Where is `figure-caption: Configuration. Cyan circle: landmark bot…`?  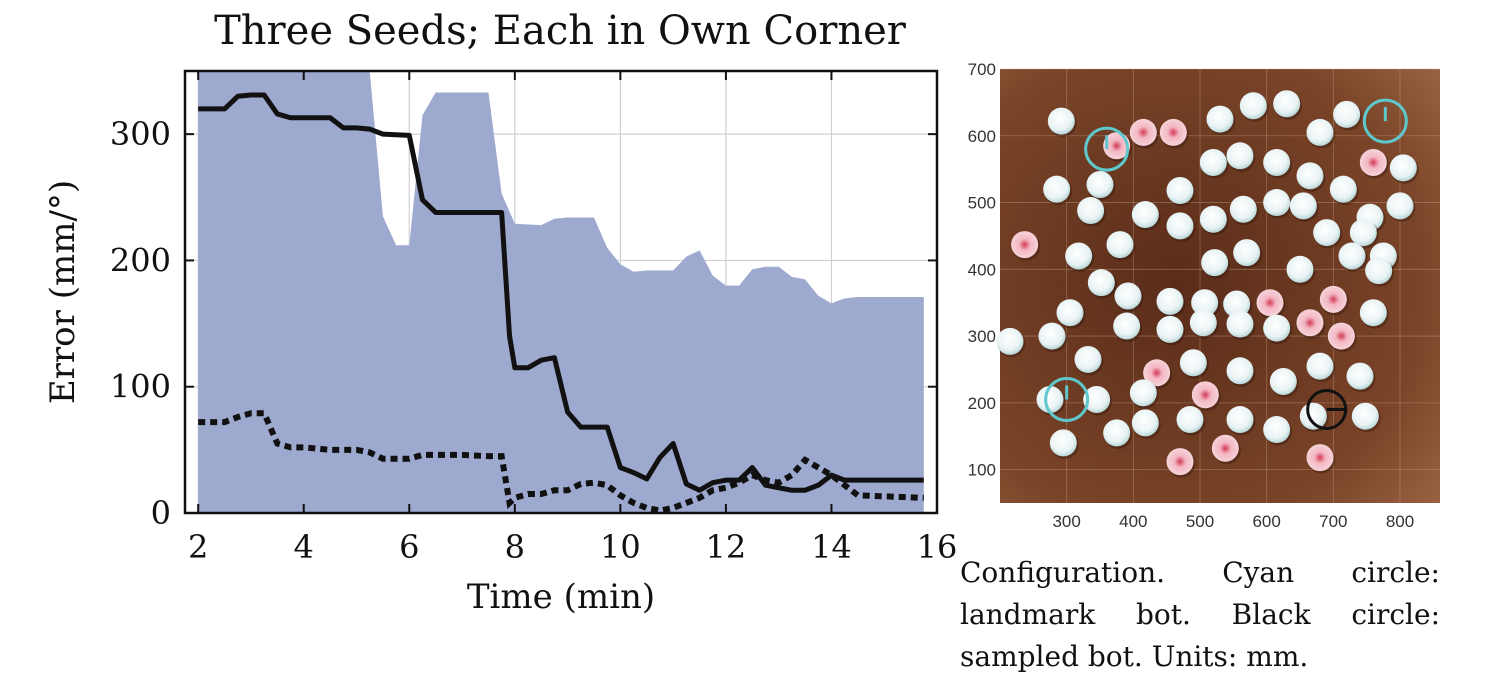 figure-caption: Configuration. Cyan circle: landmark bot… is located at coordinates (1200, 615).